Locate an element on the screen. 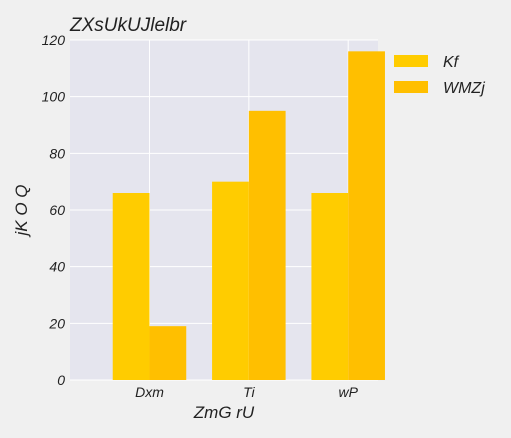 The height and width of the screenshot is (438, 511). x-axis-ticks: Dxm Ti wP is located at coordinates (246, 392).